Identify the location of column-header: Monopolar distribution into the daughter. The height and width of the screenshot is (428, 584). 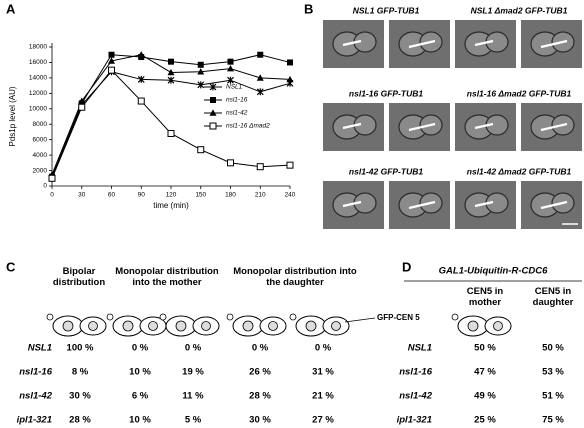
(295, 277).